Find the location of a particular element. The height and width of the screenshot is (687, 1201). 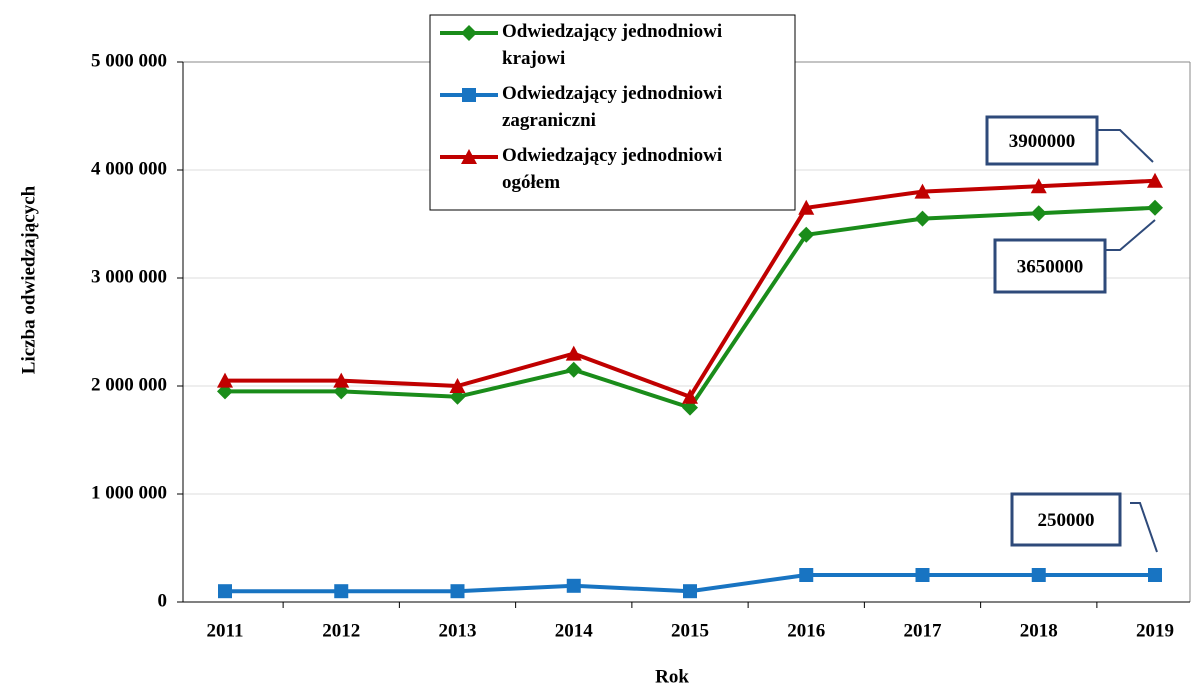

y-tick-label: 2 000 000 is located at coordinates (129, 384).